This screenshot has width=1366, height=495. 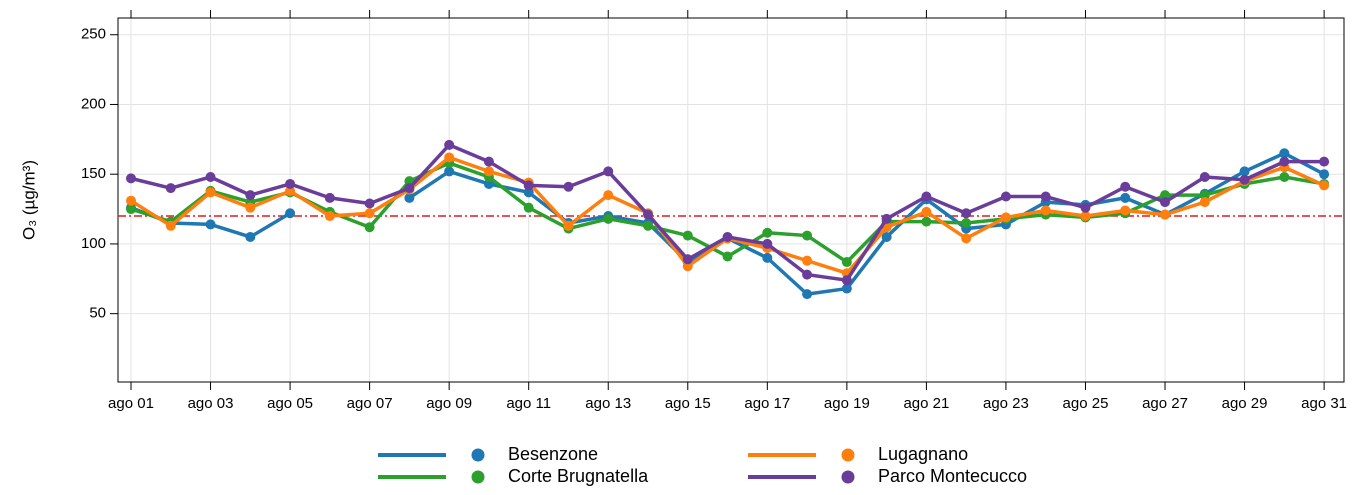 I want to click on x-tick-label: ago 21, so click(x=926, y=403).